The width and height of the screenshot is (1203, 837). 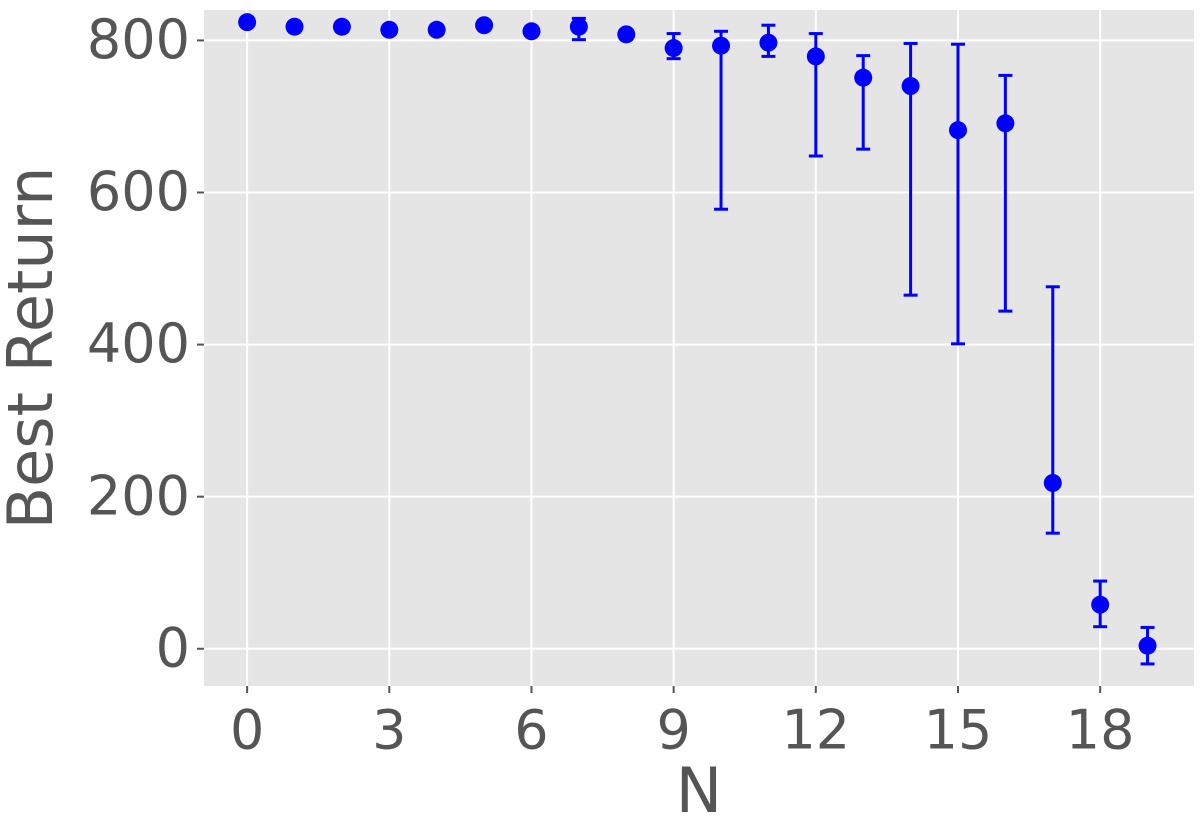 What do you see at coordinates (33, 348) in the screenshot?
I see `y-axis-label: Best Return` at bounding box center [33, 348].